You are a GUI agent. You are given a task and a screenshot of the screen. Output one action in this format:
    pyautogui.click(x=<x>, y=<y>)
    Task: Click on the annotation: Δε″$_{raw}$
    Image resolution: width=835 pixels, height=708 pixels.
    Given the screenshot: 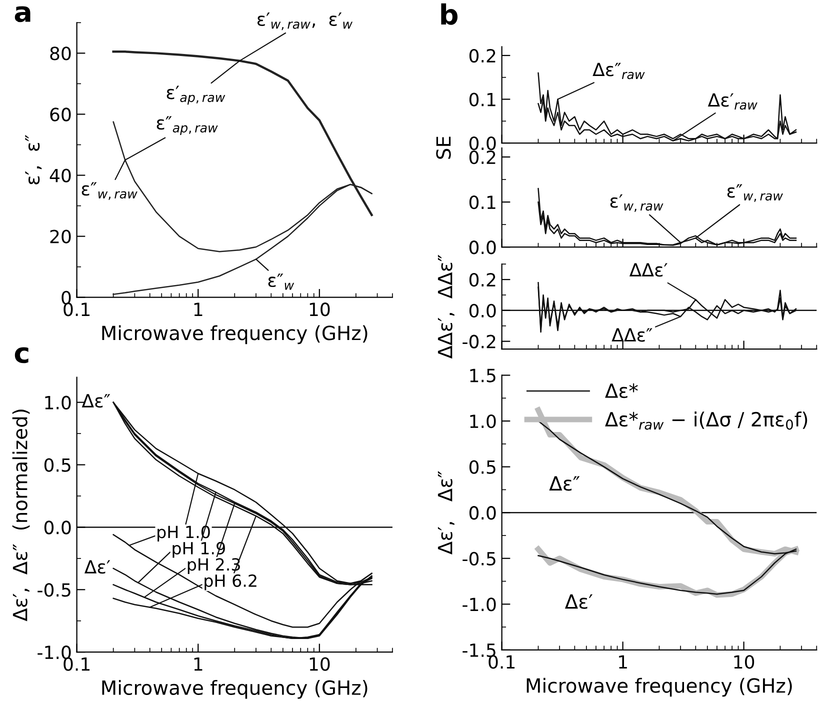 What is the action you would take?
    pyautogui.click(x=618, y=71)
    